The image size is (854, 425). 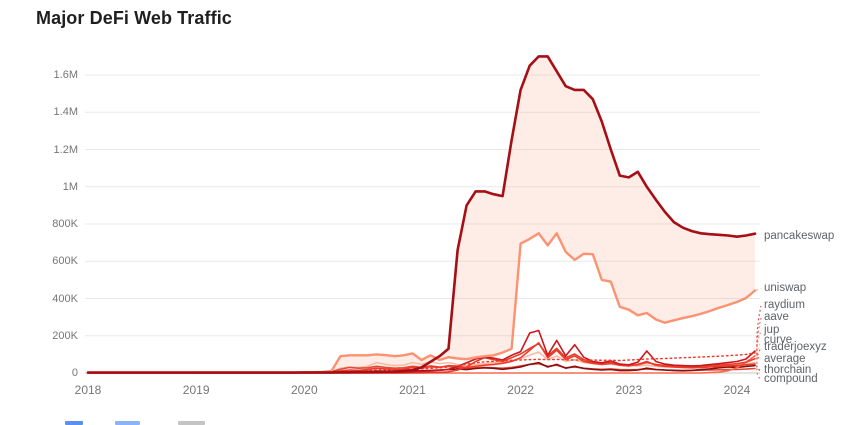 What do you see at coordinates (65, 298) in the screenshot?
I see `y-axis-label: 400K` at bounding box center [65, 298].